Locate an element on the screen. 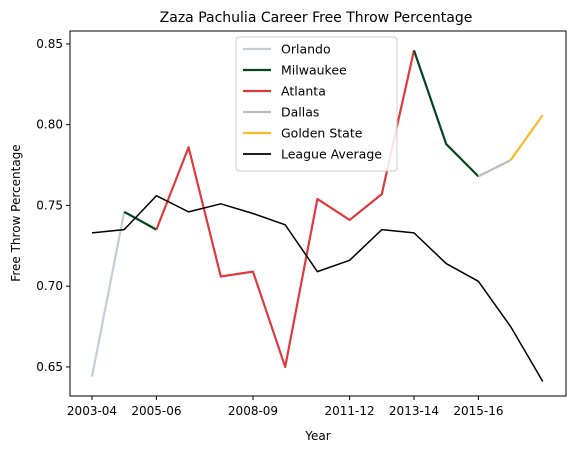 This screenshot has height=453, width=579. legend-label-atlanta: Atlanta is located at coordinates (303, 91).